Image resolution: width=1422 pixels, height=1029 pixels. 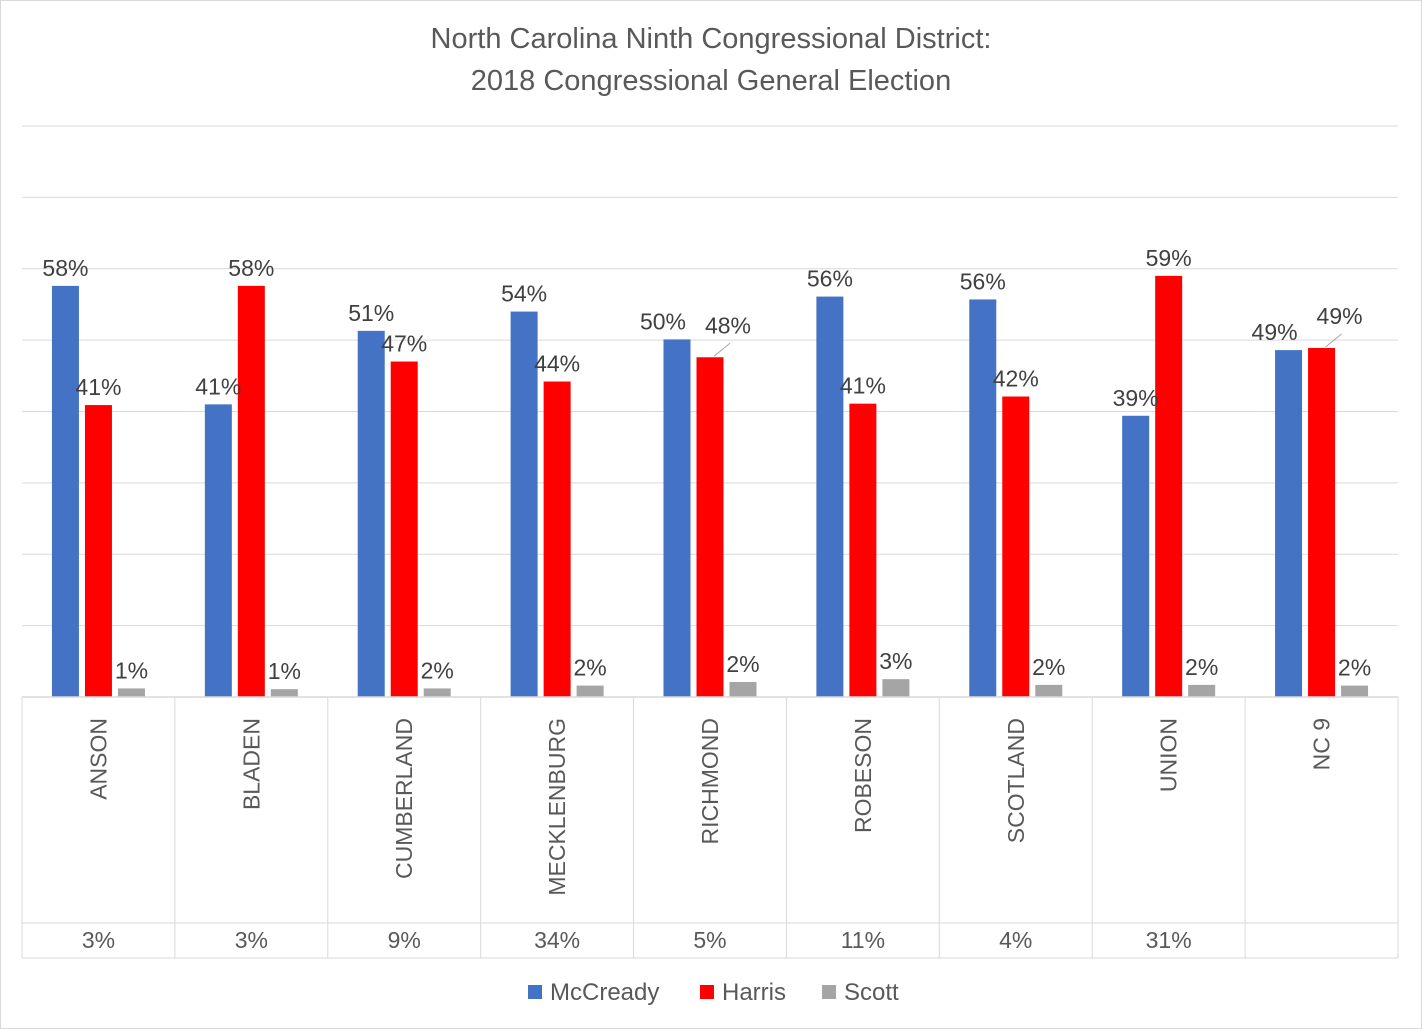 I want to click on bar-mccready-robeson, so click(x=830, y=496).